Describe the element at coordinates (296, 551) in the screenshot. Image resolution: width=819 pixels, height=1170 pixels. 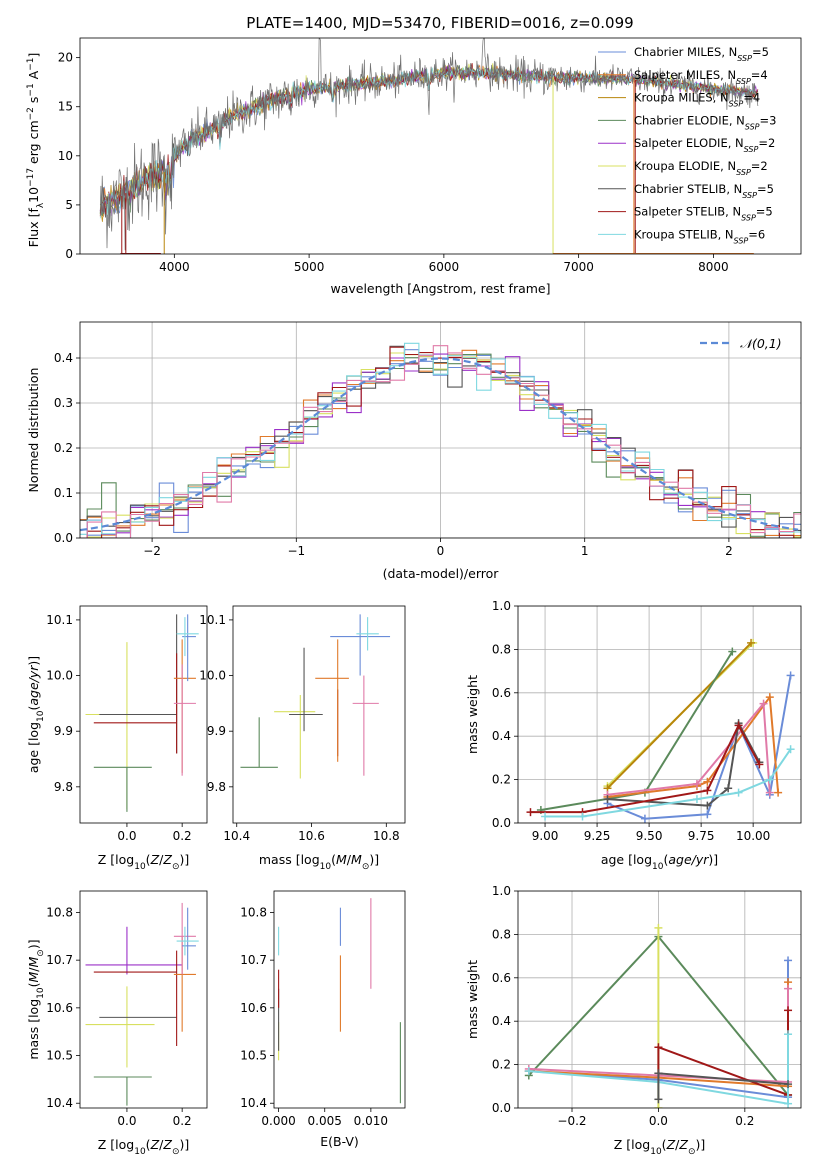
I see `x-tick-label: −1` at that location.